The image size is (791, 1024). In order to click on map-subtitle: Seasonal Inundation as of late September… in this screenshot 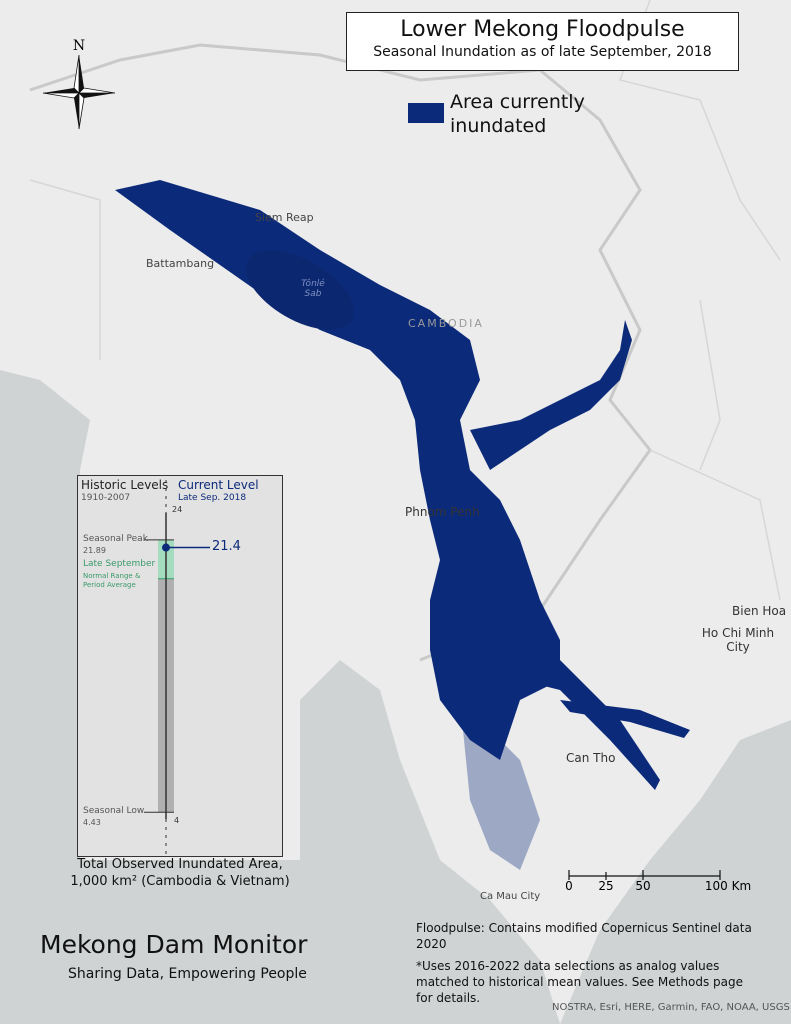, I will do `click(542, 52)`.